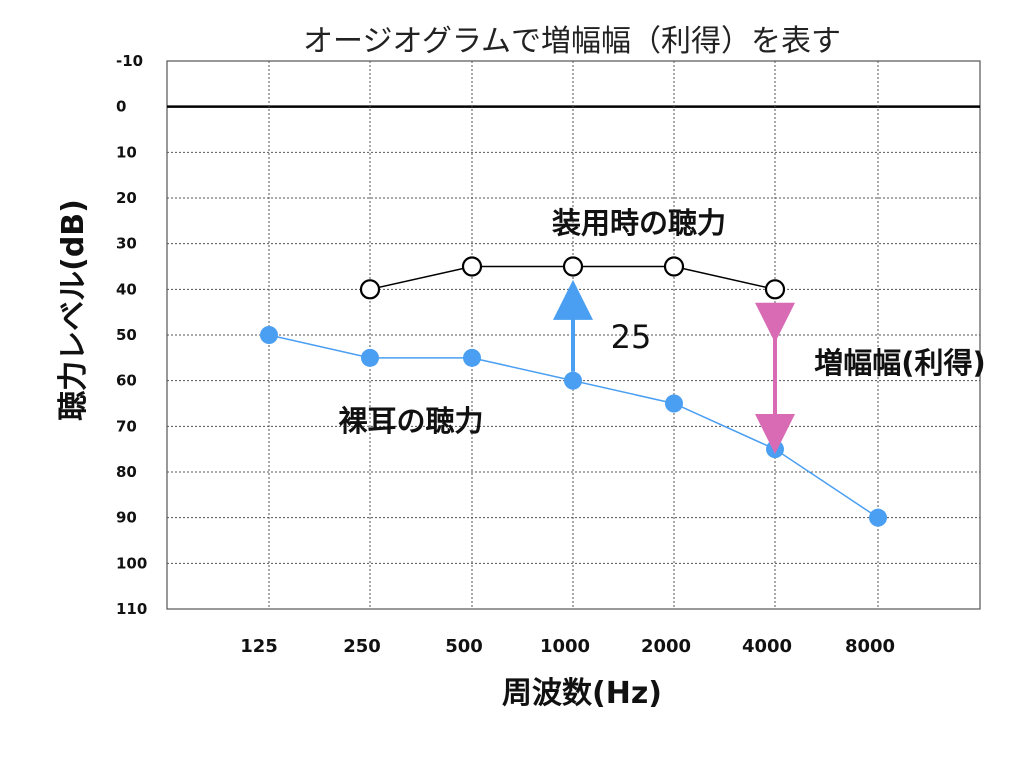 This screenshot has width=1024, height=768. I want to click on y-tick-label: 40, so click(126, 289).